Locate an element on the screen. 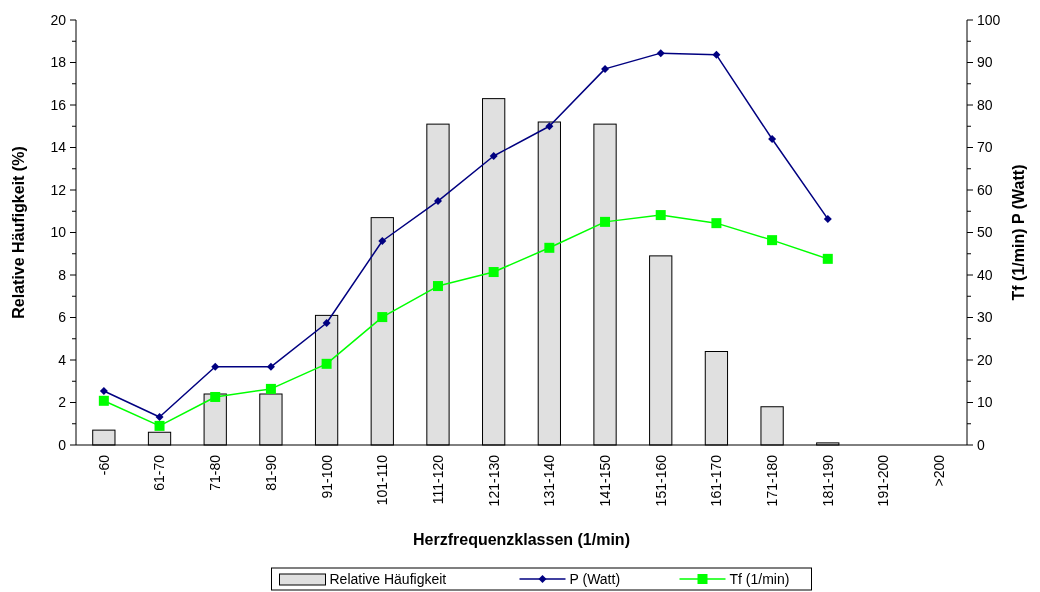 This screenshot has width=1040, height=592. y-axis-title: Relative Häufigkeit (%) is located at coordinates (18, 232).